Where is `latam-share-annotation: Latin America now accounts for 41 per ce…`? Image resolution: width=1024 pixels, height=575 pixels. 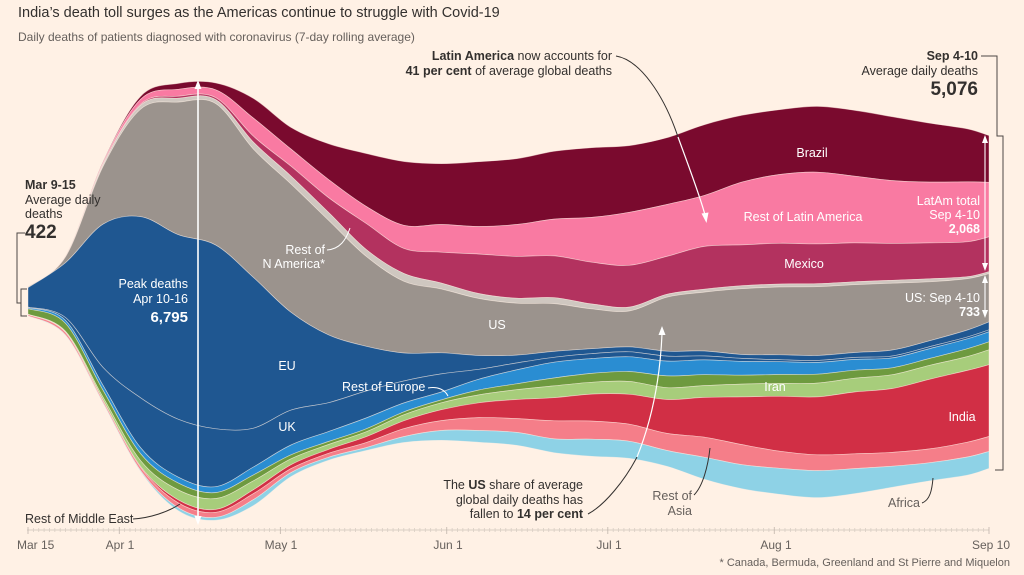
latam-share-annotation: Latin America now accounts for 41 per ce… is located at coordinates (509, 64).